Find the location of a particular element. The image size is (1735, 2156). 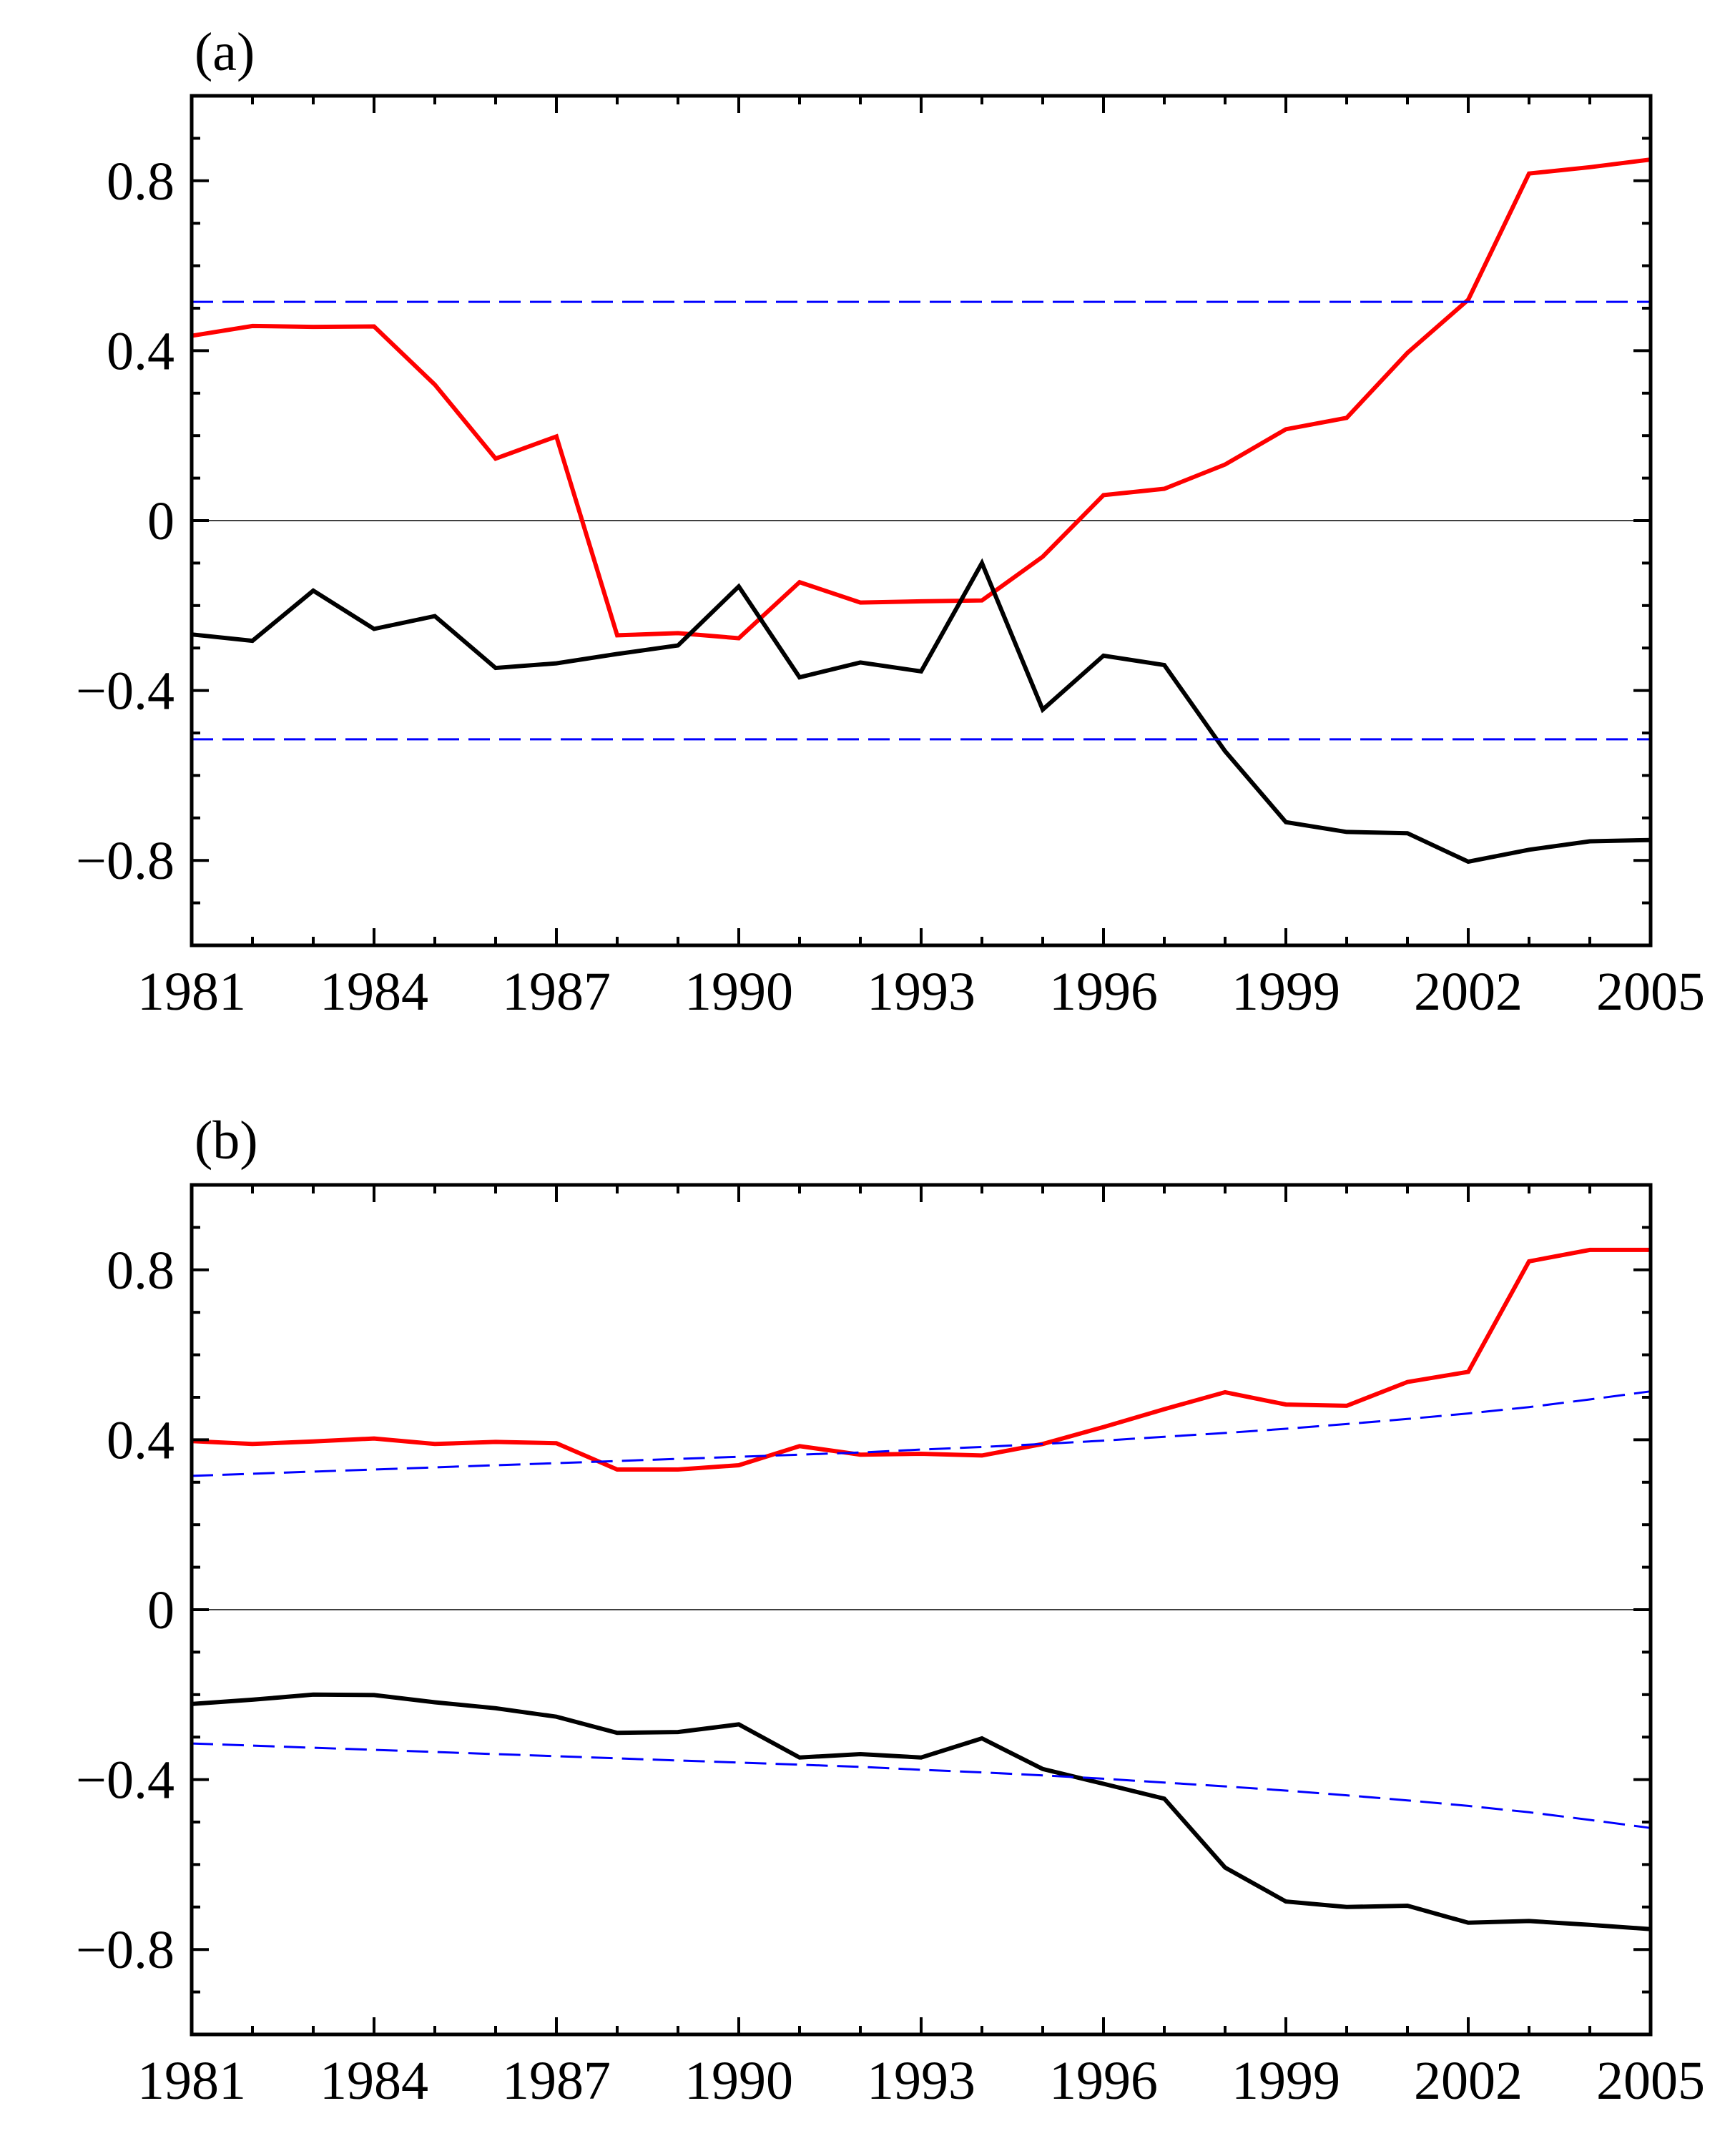

panel-label: (b) is located at coordinates (227, 1141).